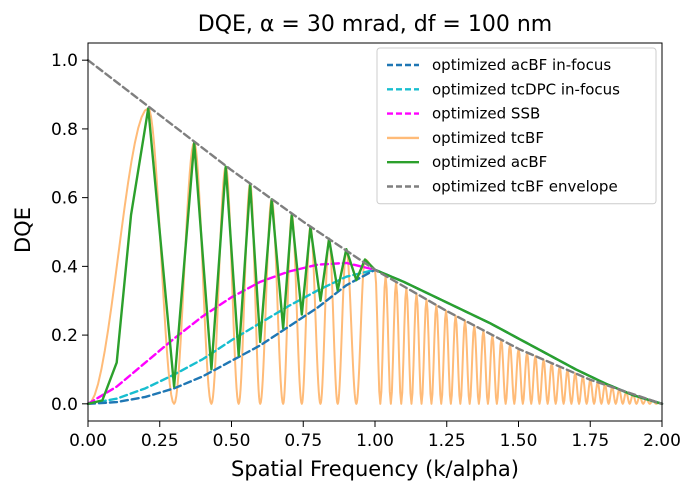 The image size is (698, 495). Describe the element at coordinates (375, 469) in the screenshot. I see `x-axis-label: Spatial Frequency (k/alpha)` at that location.